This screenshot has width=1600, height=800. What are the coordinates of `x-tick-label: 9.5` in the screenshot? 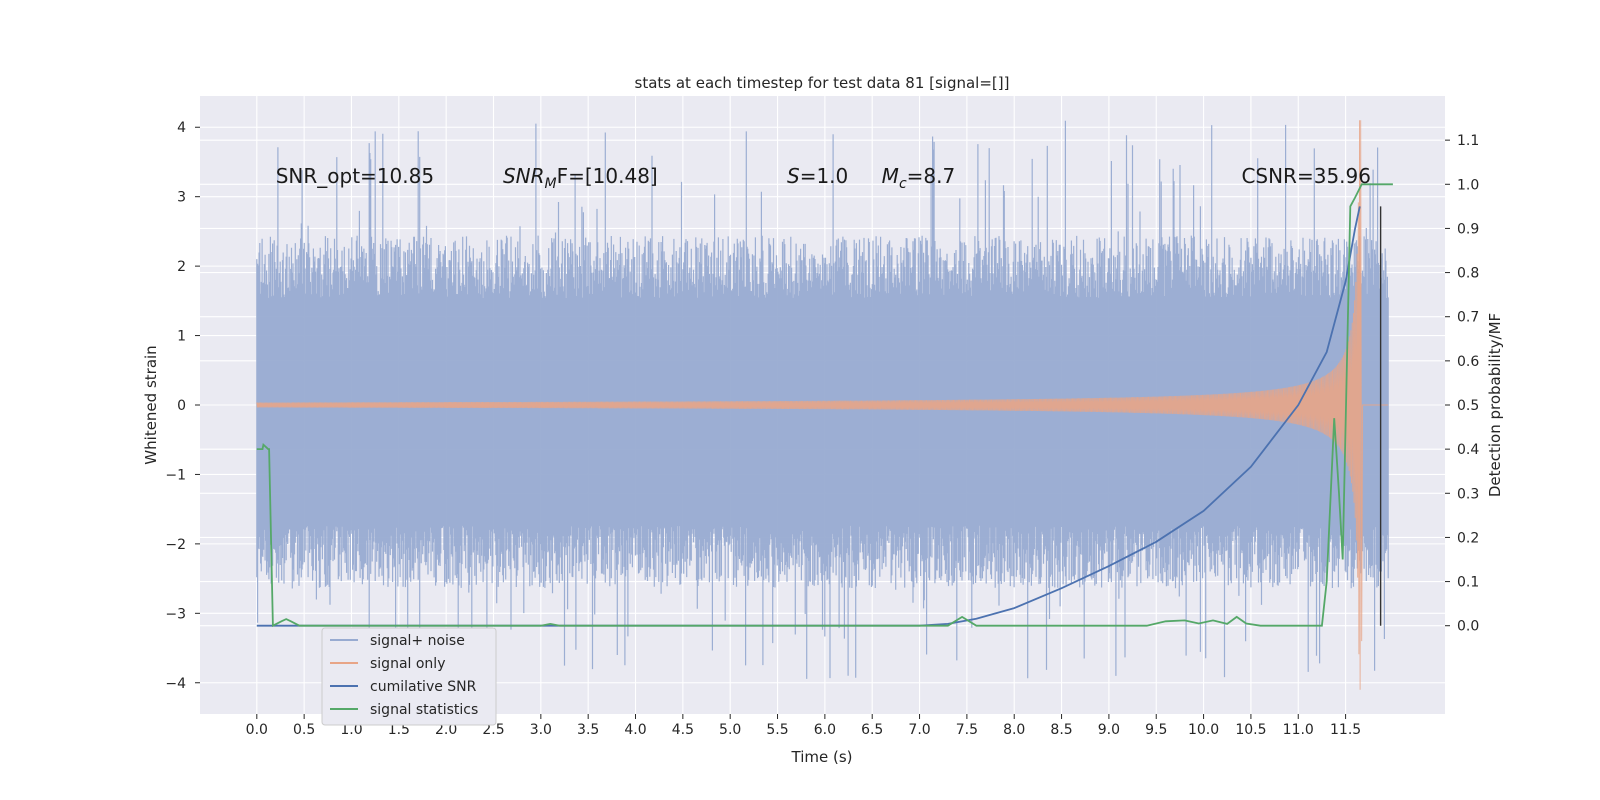 It's located at (1156, 730).